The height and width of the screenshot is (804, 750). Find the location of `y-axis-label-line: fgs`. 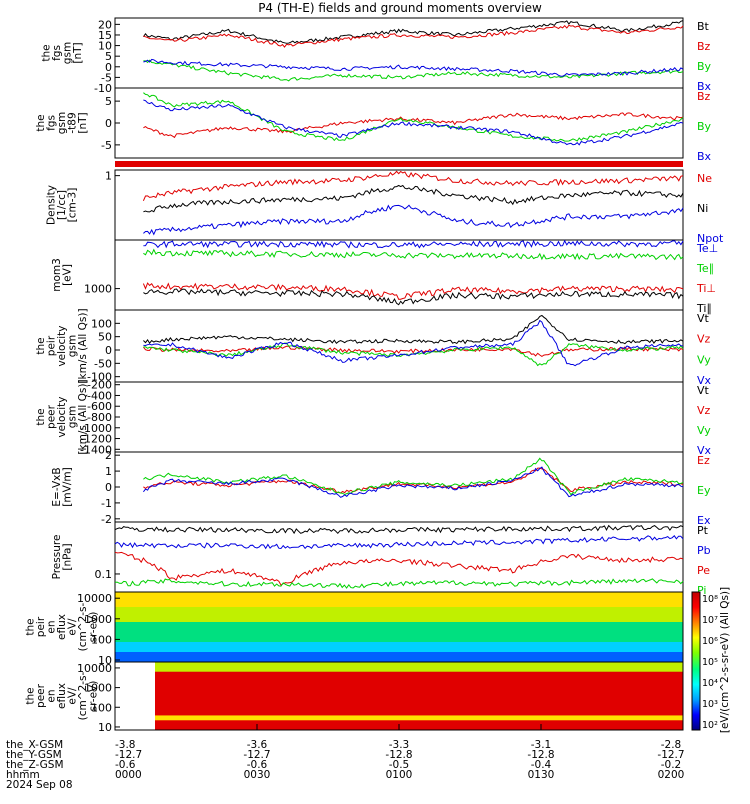

y-axis-label-line: fgs is located at coordinates (52, 123).